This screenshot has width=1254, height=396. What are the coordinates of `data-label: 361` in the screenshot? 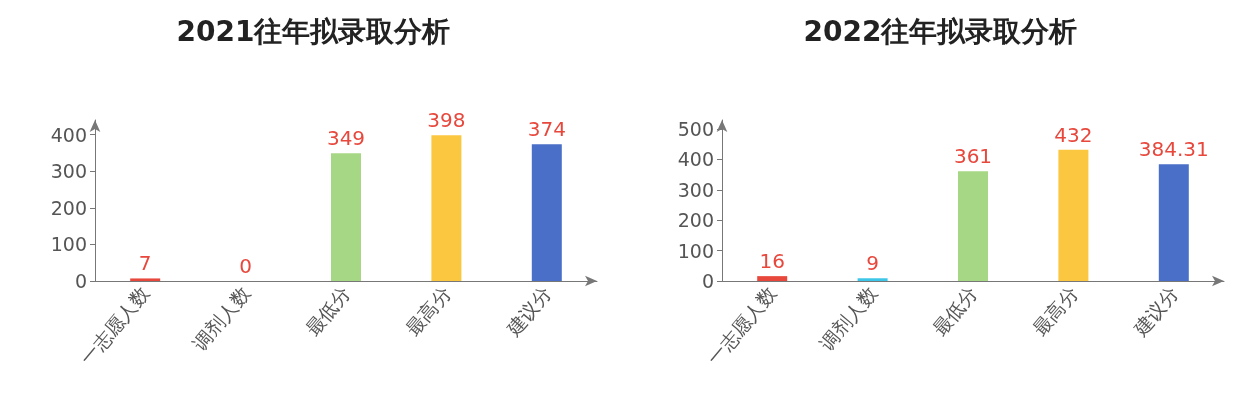 It's located at (973, 156).